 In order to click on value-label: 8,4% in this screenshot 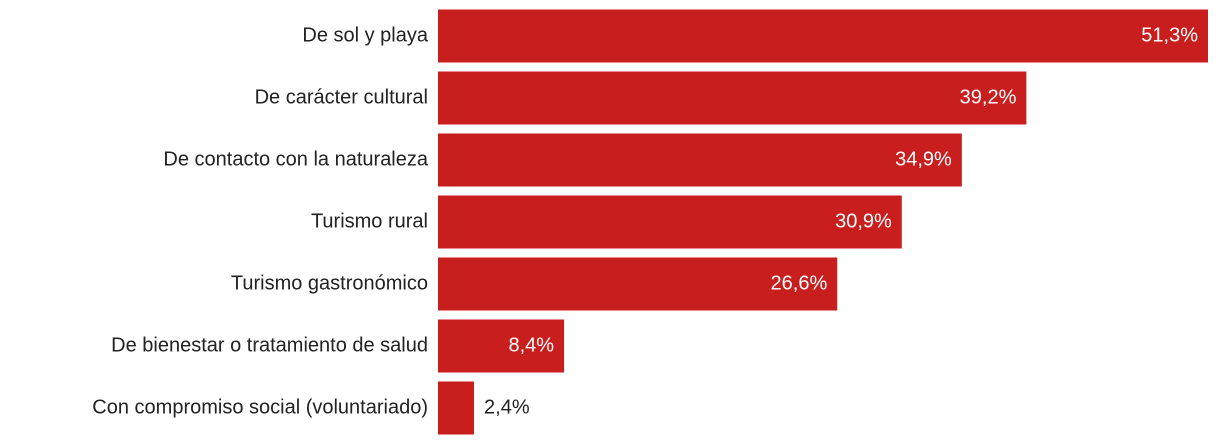, I will do `click(531, 345)`.